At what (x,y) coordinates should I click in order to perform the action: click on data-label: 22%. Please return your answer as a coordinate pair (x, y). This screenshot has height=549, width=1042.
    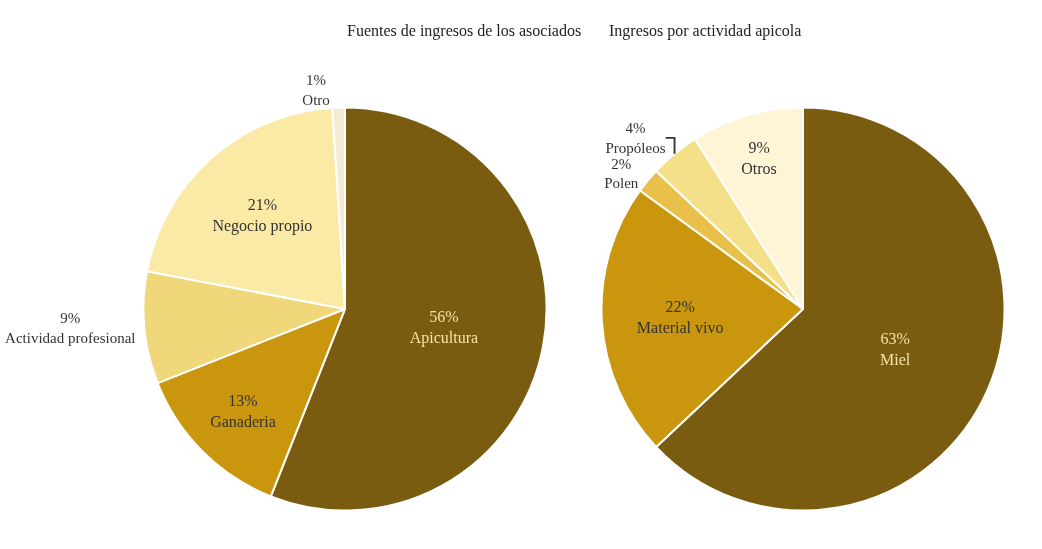
    Looking at the image, I should click on (680, 306).